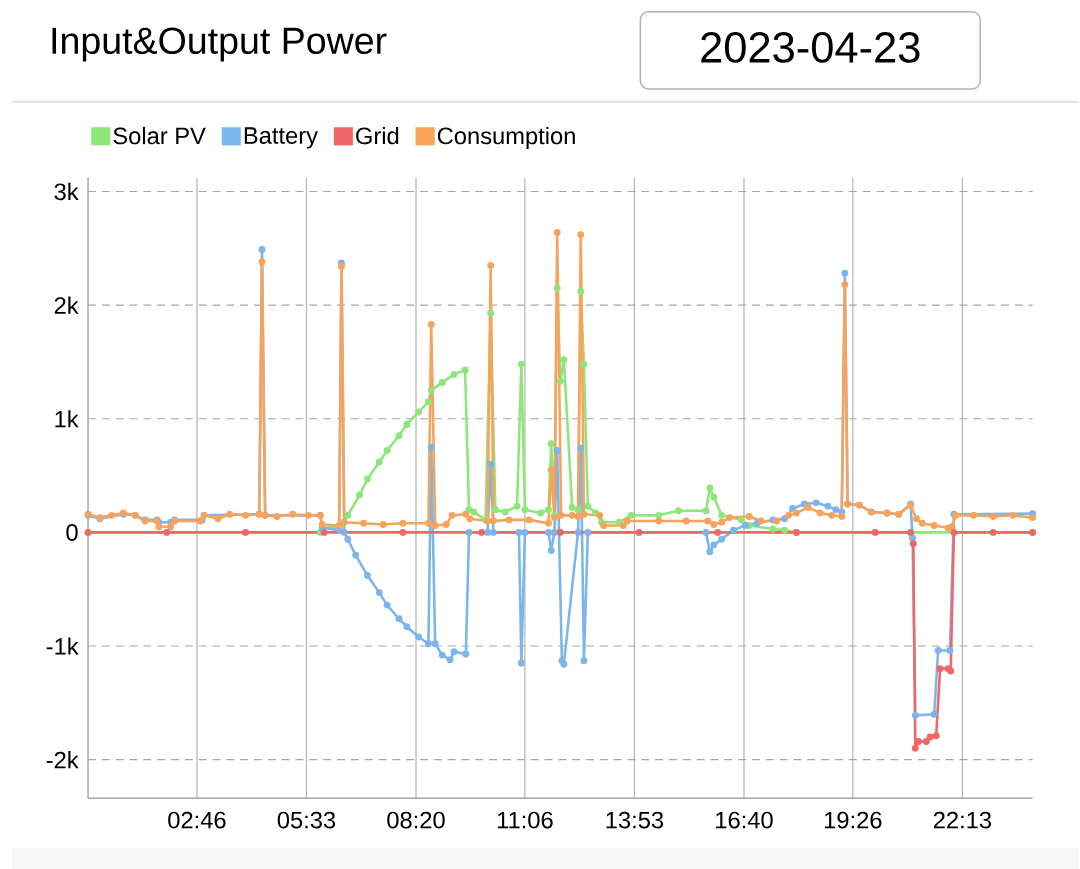  What do you see at coordinates (72, 532) in the screenshot?
I see `y-tick-label: 0` at bounding box center [72, 532].